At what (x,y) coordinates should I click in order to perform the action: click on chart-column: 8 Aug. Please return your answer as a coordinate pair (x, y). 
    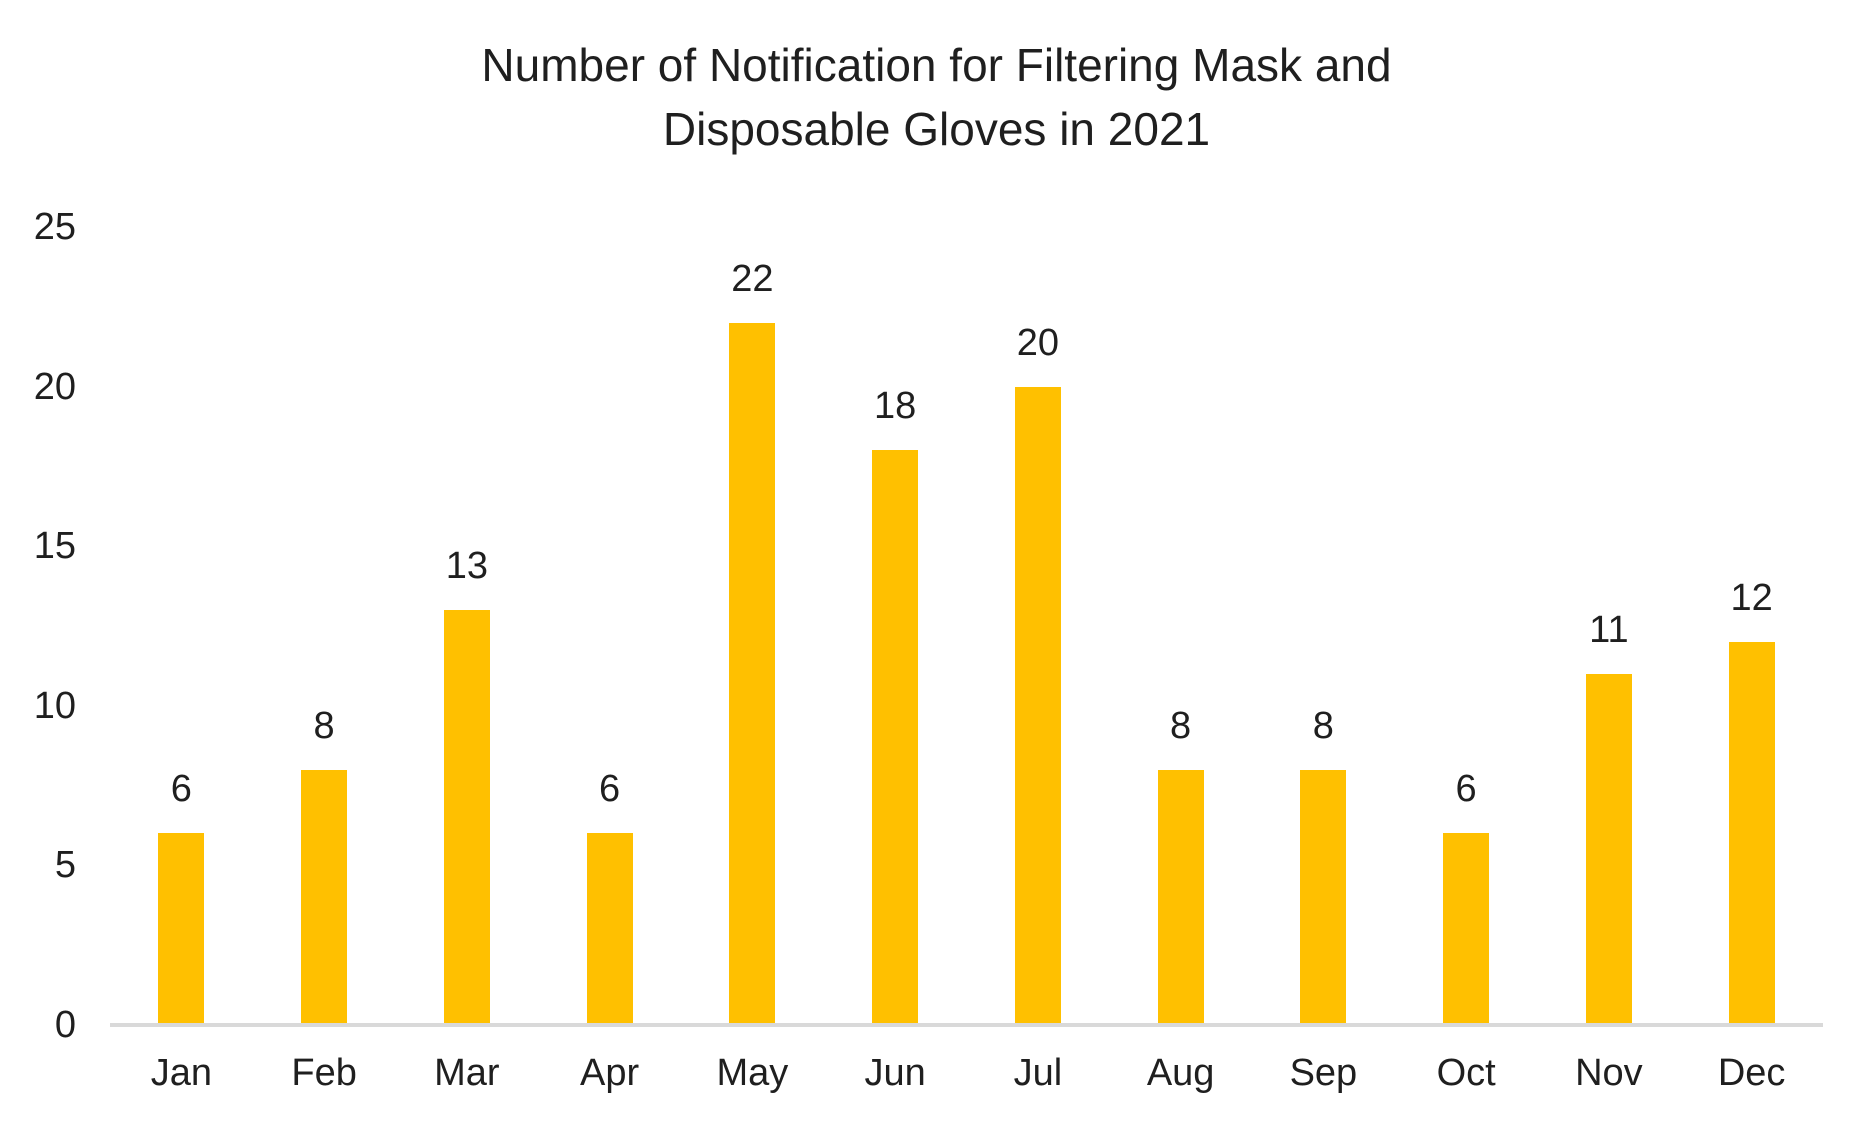
    Looking at the image, I should click on (1180, 660).